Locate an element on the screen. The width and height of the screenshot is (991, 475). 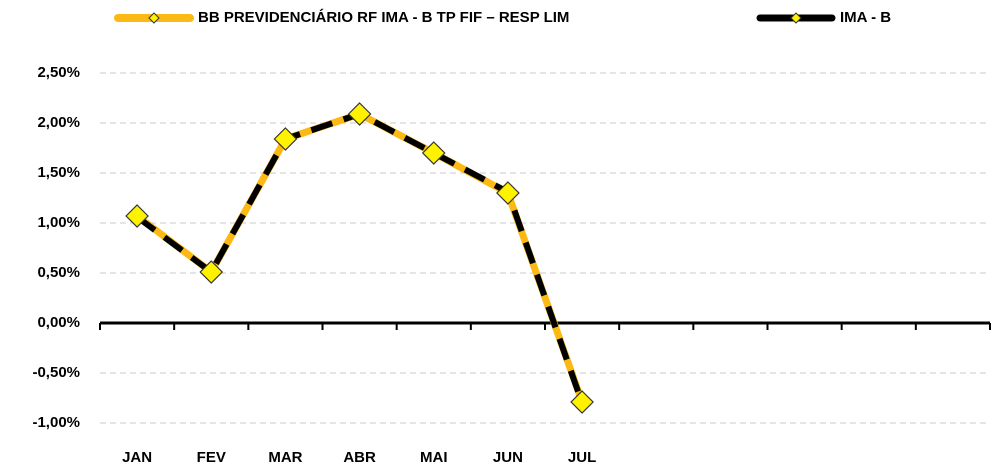
x-tick-label: JUN is located at coordinates (508, 457).